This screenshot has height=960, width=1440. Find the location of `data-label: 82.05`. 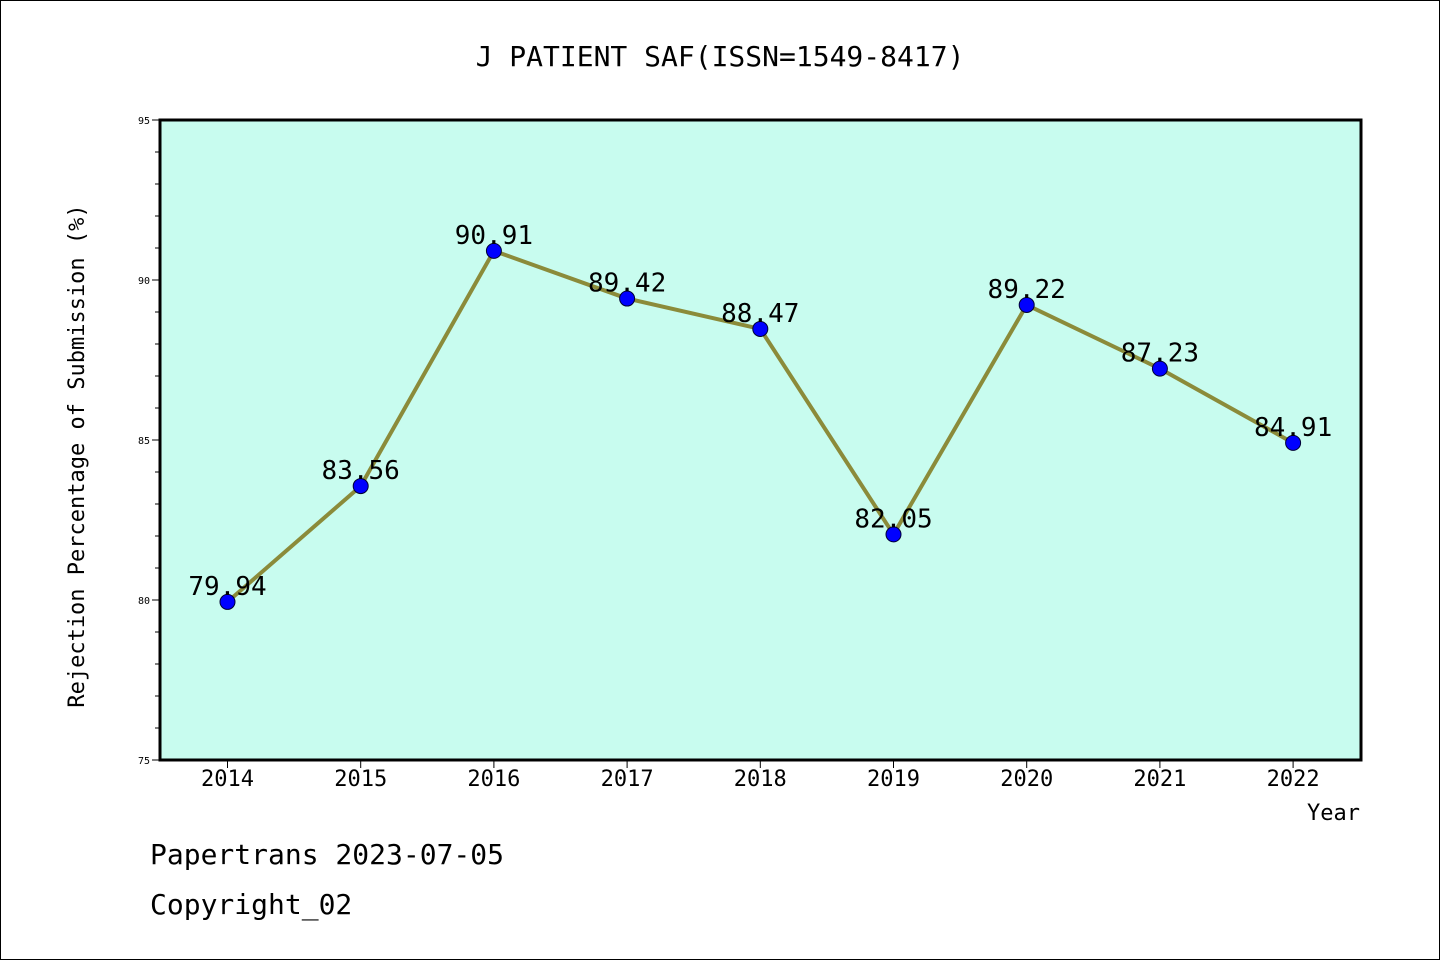

data-label: 82.05 is located at coordinates (893, 519).